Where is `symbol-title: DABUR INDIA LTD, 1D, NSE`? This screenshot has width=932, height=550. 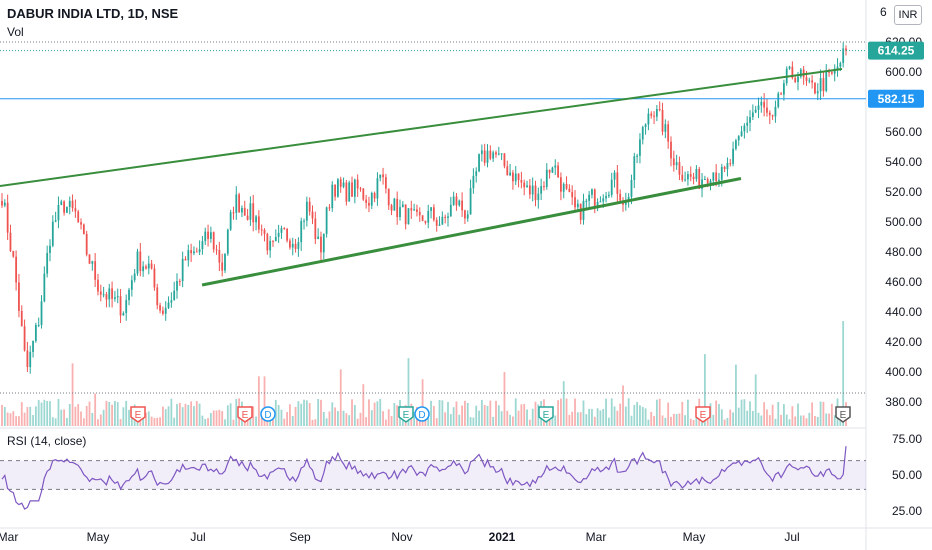
symbol-title: DABUR INDIA LTD, 1D, NSE is located at coordinates (93, 13).